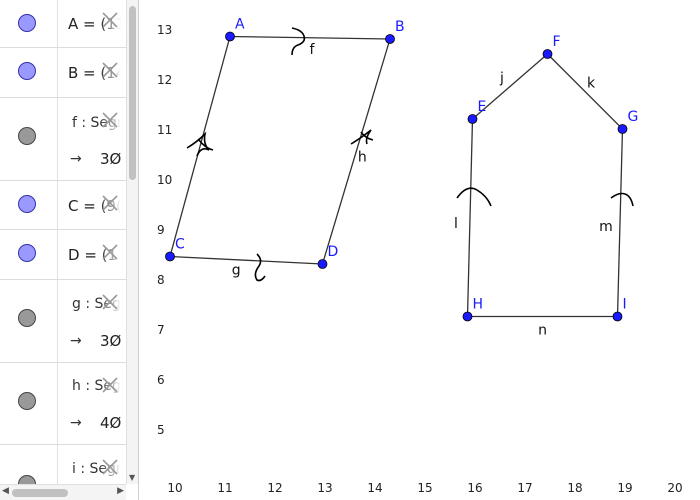 The width and height of the screenshot is (700, 500). What do you see at coordinates (27, 204) in the screenshot?
I see `visibility-toggle-c` at bounding box center [27, 204].